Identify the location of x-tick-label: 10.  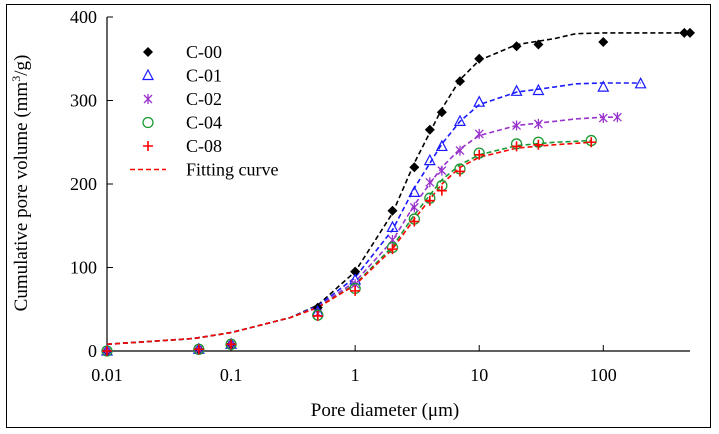
(479, 375).